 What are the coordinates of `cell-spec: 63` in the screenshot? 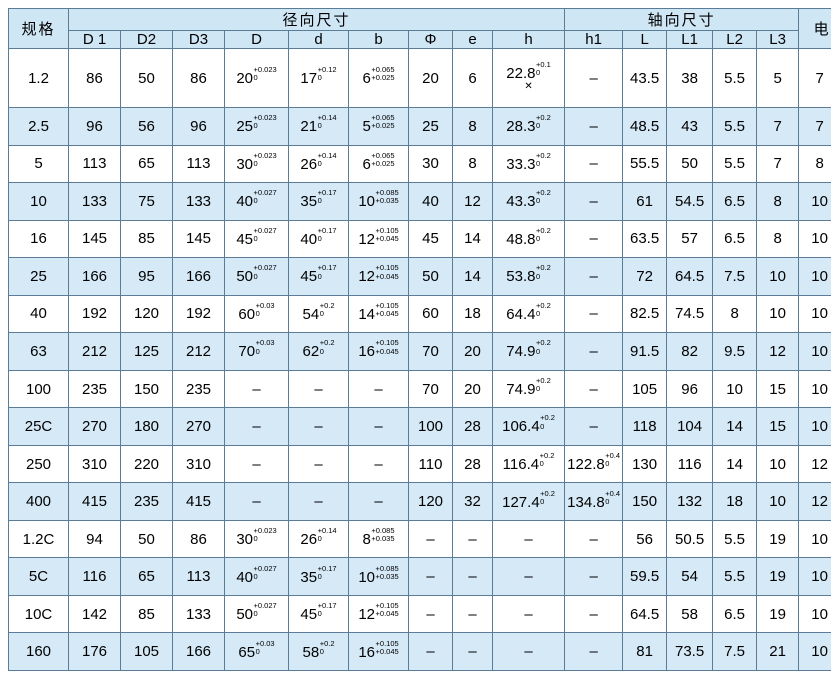 It's located at (38, 351).